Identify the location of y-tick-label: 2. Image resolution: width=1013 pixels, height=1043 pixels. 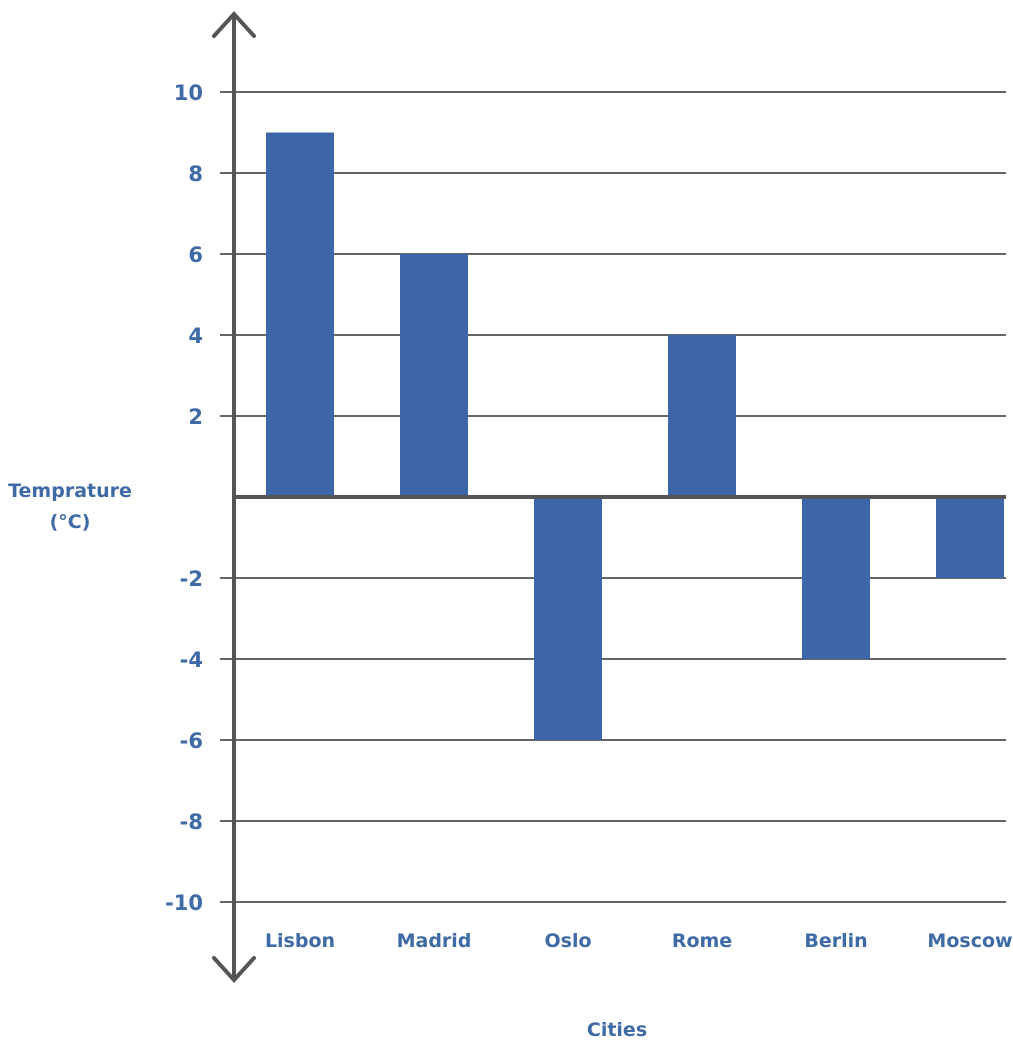
(195, 417).